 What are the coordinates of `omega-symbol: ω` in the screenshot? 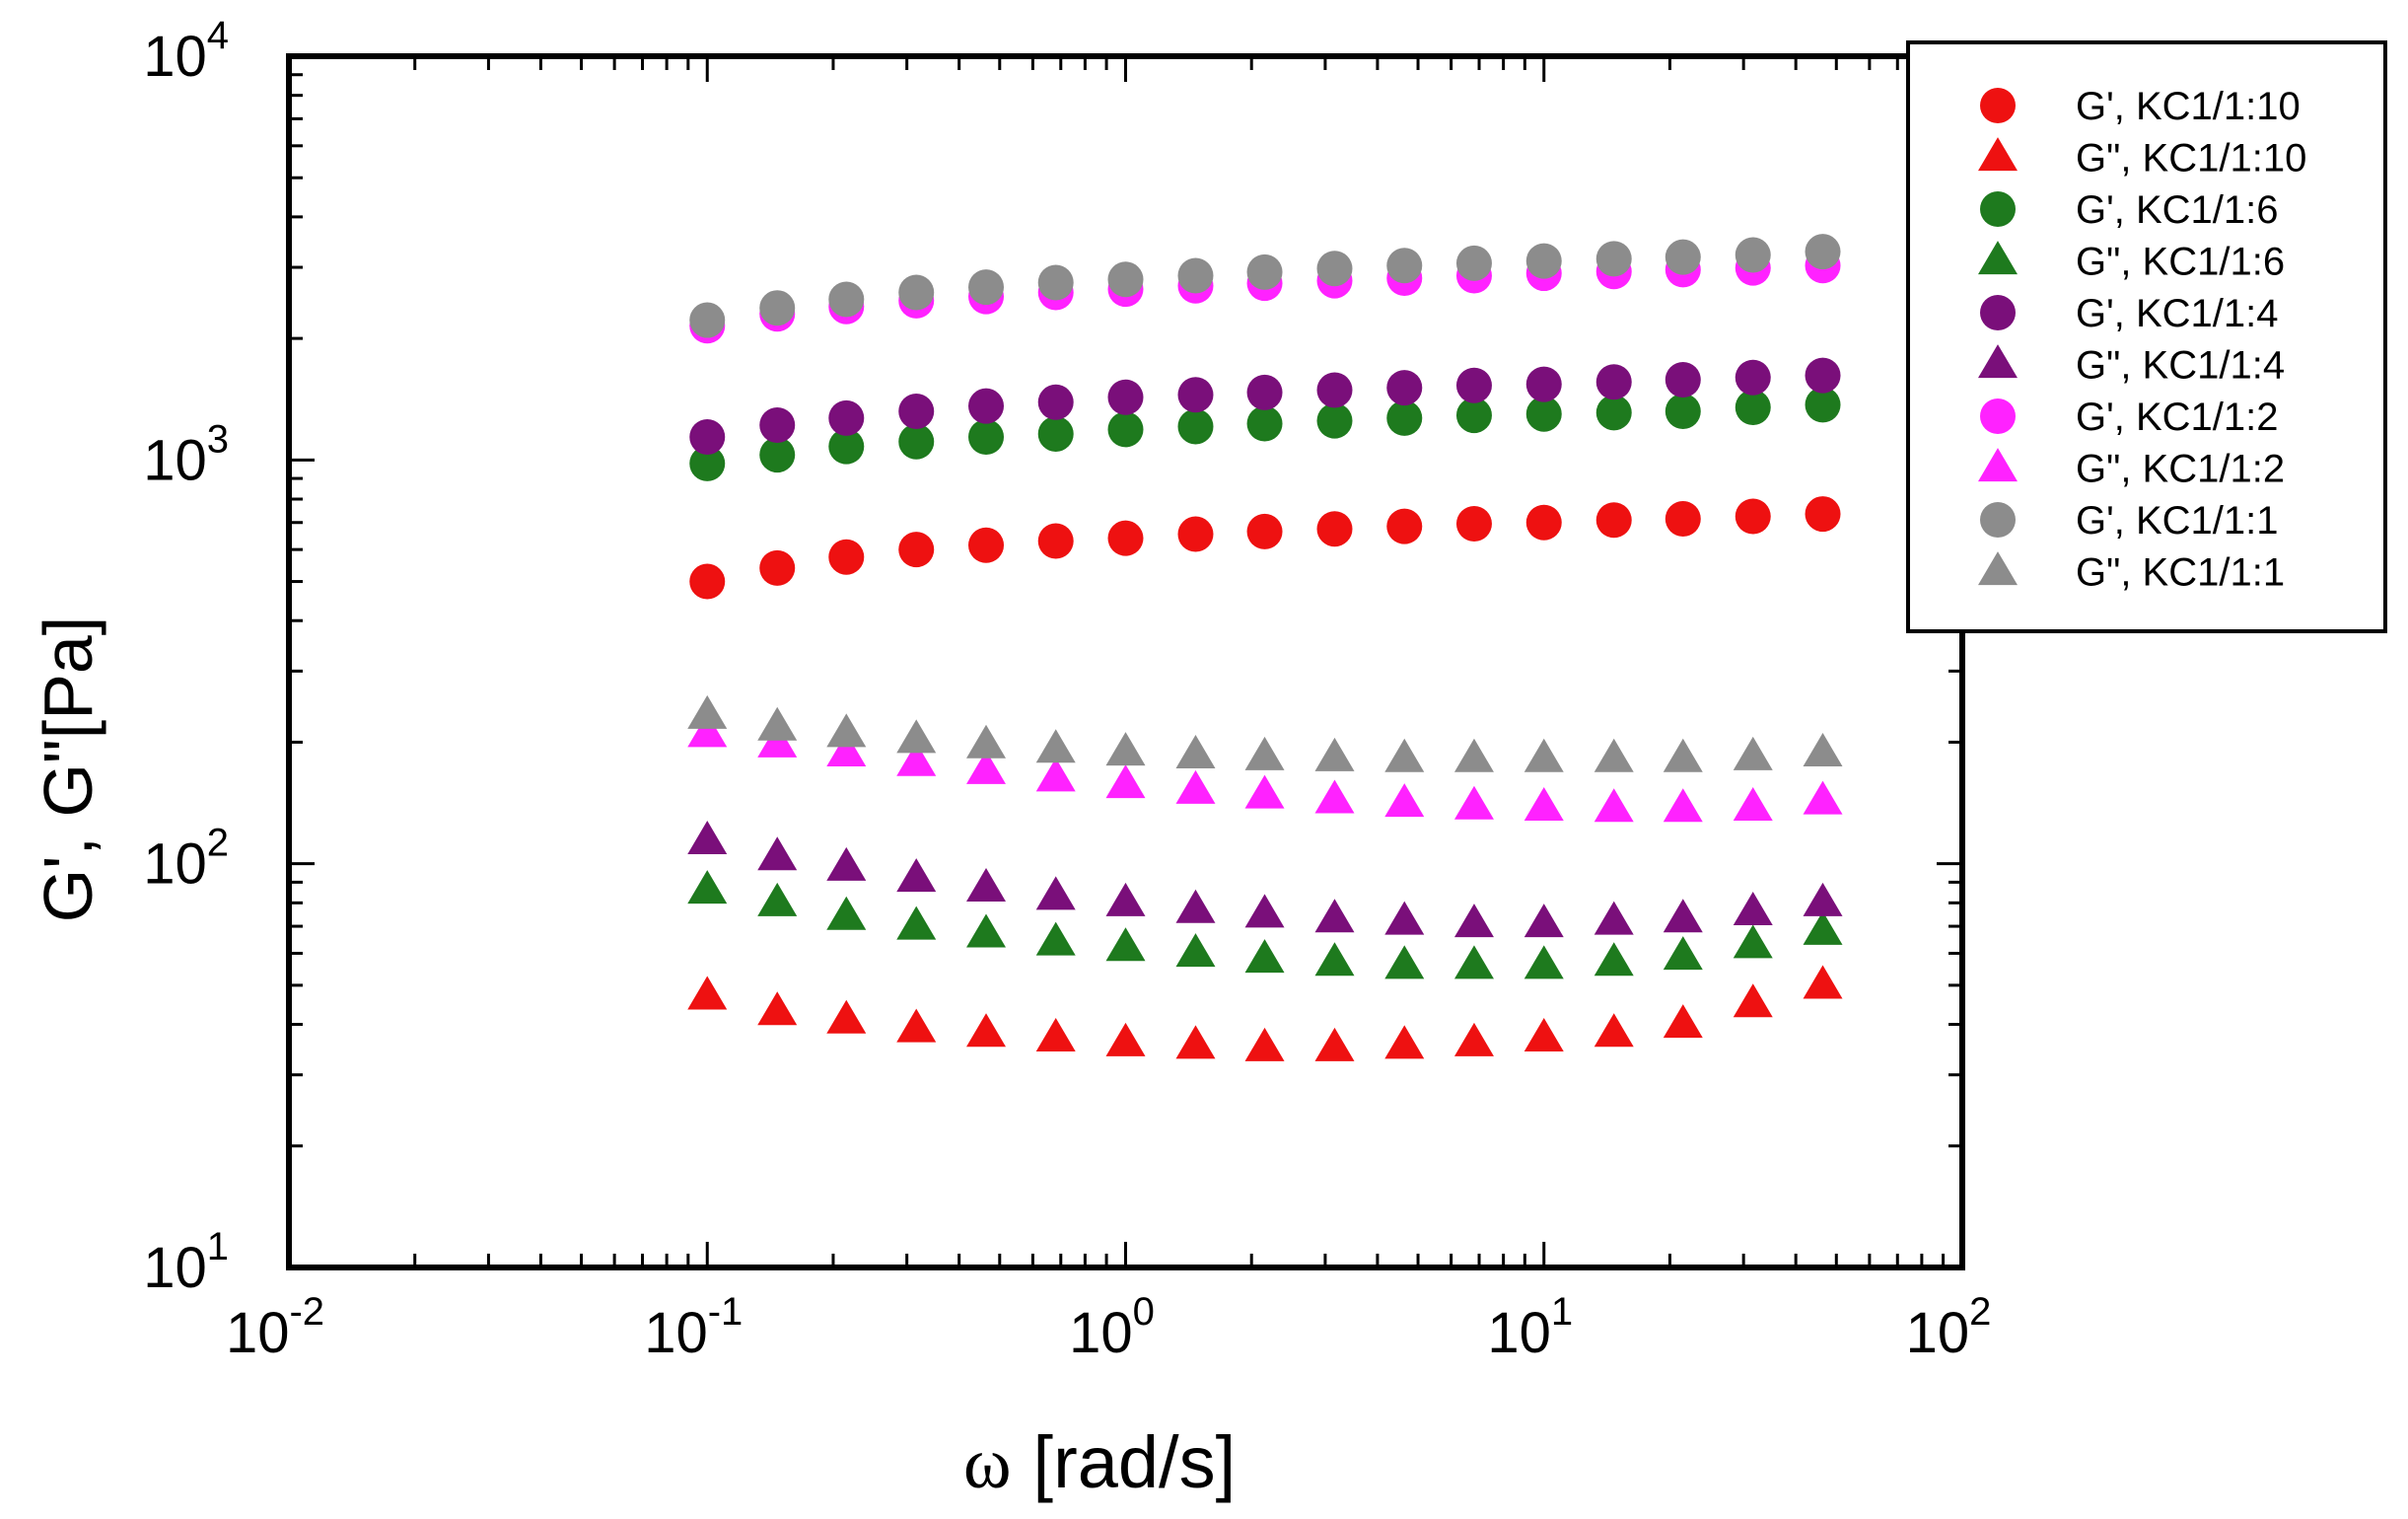 It's located at (987, 1464).